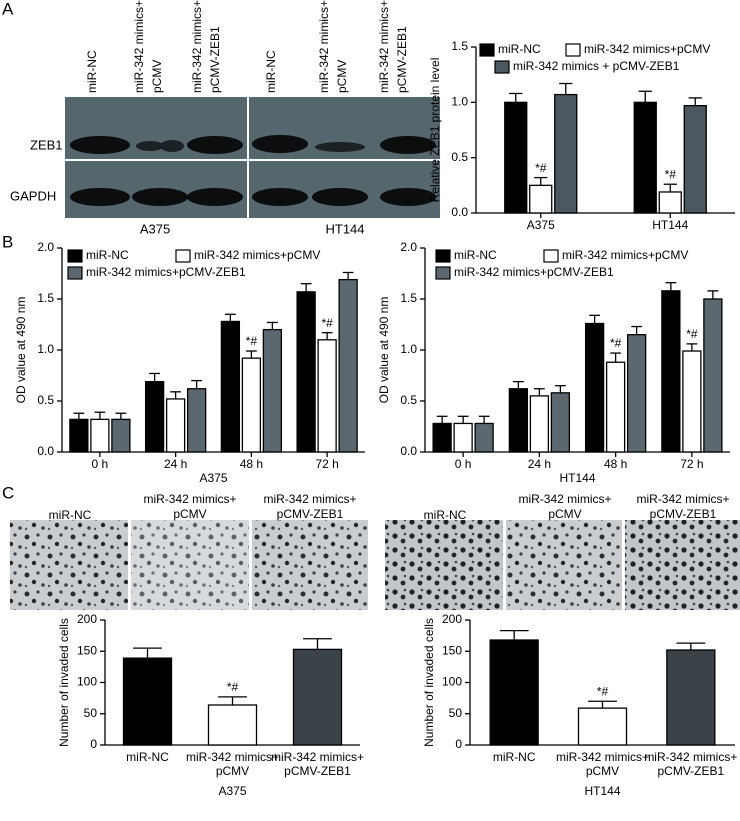 Image resolution: width=740 pixels, height=821 pixels. Describe the element at coordinates (257, 255) in the screenshot. I see `legend-label: miR-342 mimics+pCMV` at that location.